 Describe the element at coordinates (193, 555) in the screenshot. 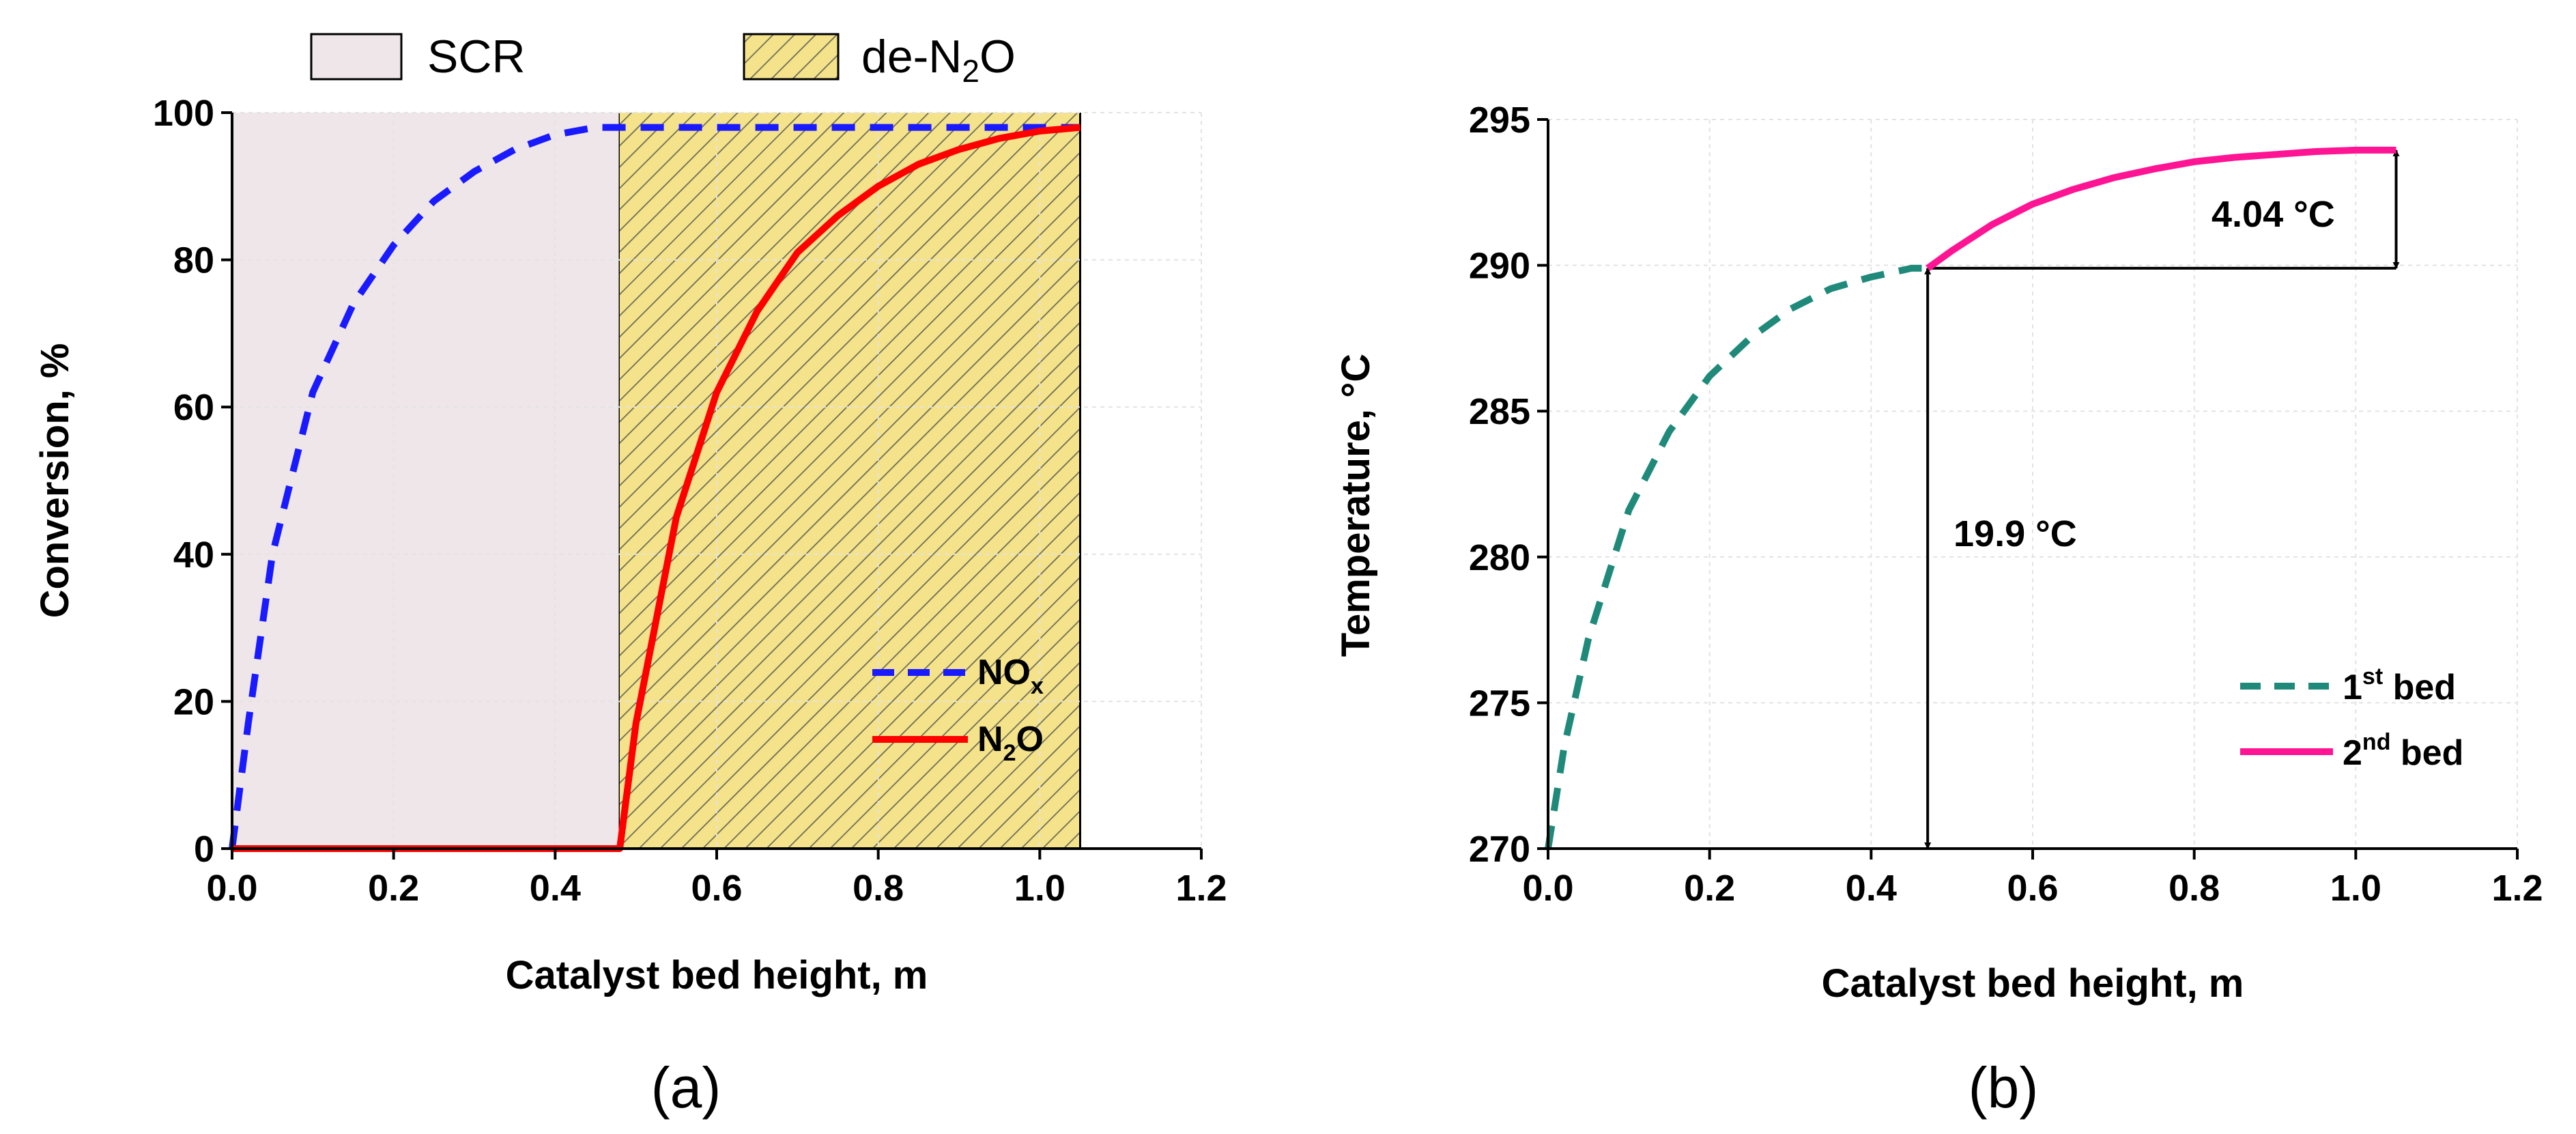

I see `y-tick-label: 40` at that location.